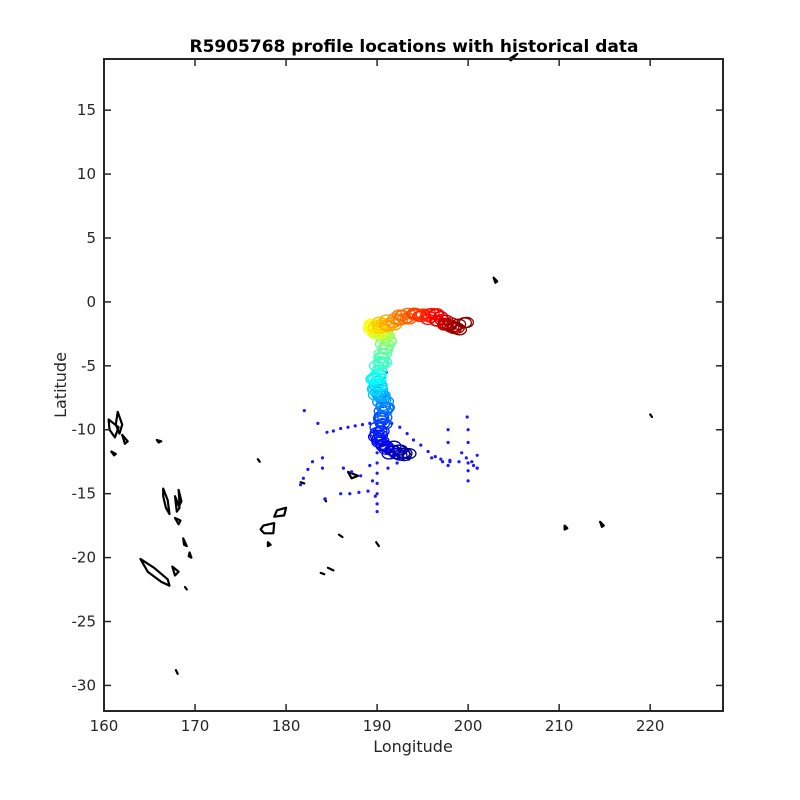  I want to click on y-tick-label: -20, so click(84, 558).